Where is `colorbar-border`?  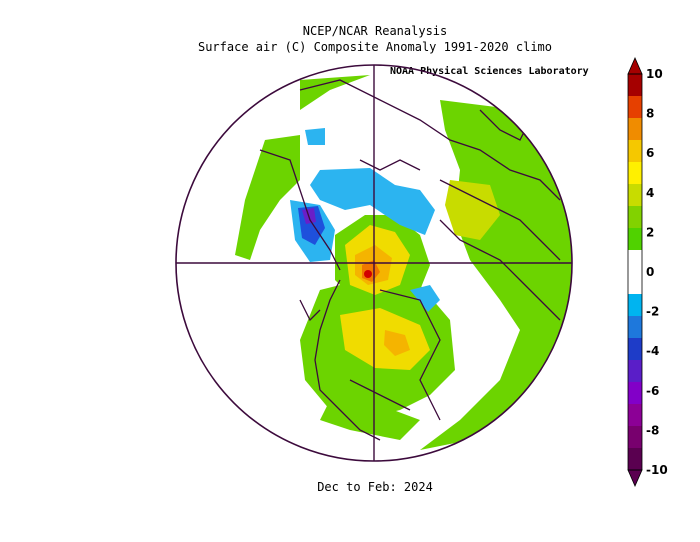
colorbar-border is located at coordinates (635, 272).